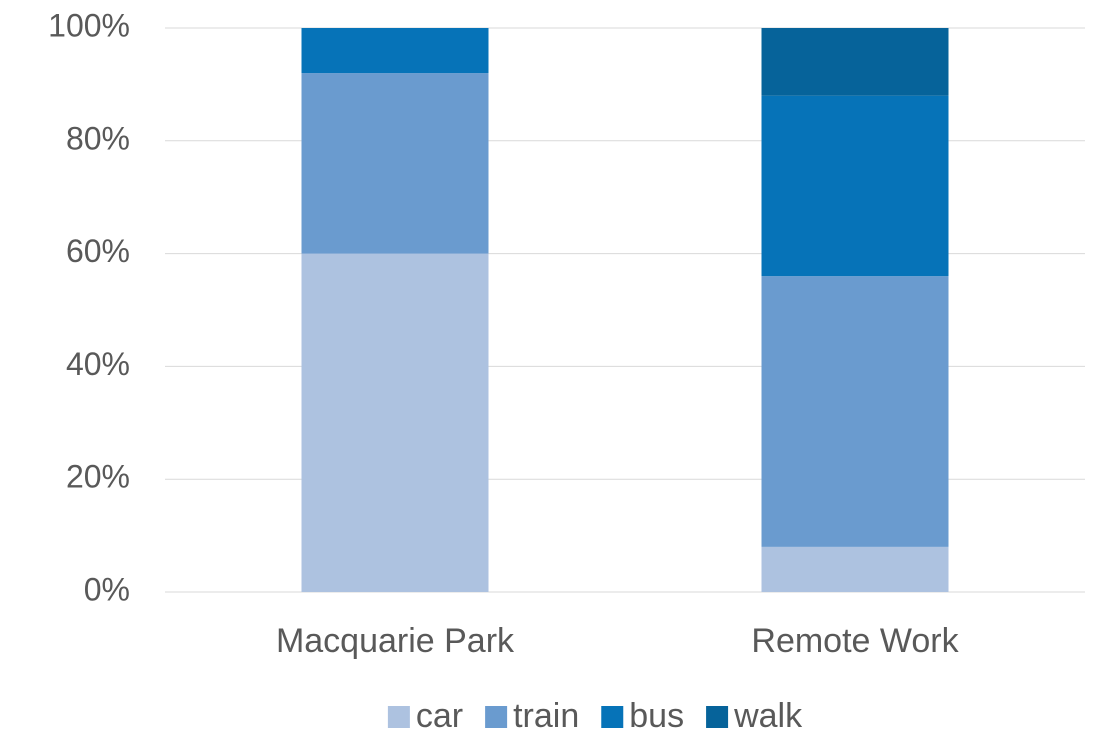  I want to click on x-tick-label: Macquarie Park, so click(395, 641).